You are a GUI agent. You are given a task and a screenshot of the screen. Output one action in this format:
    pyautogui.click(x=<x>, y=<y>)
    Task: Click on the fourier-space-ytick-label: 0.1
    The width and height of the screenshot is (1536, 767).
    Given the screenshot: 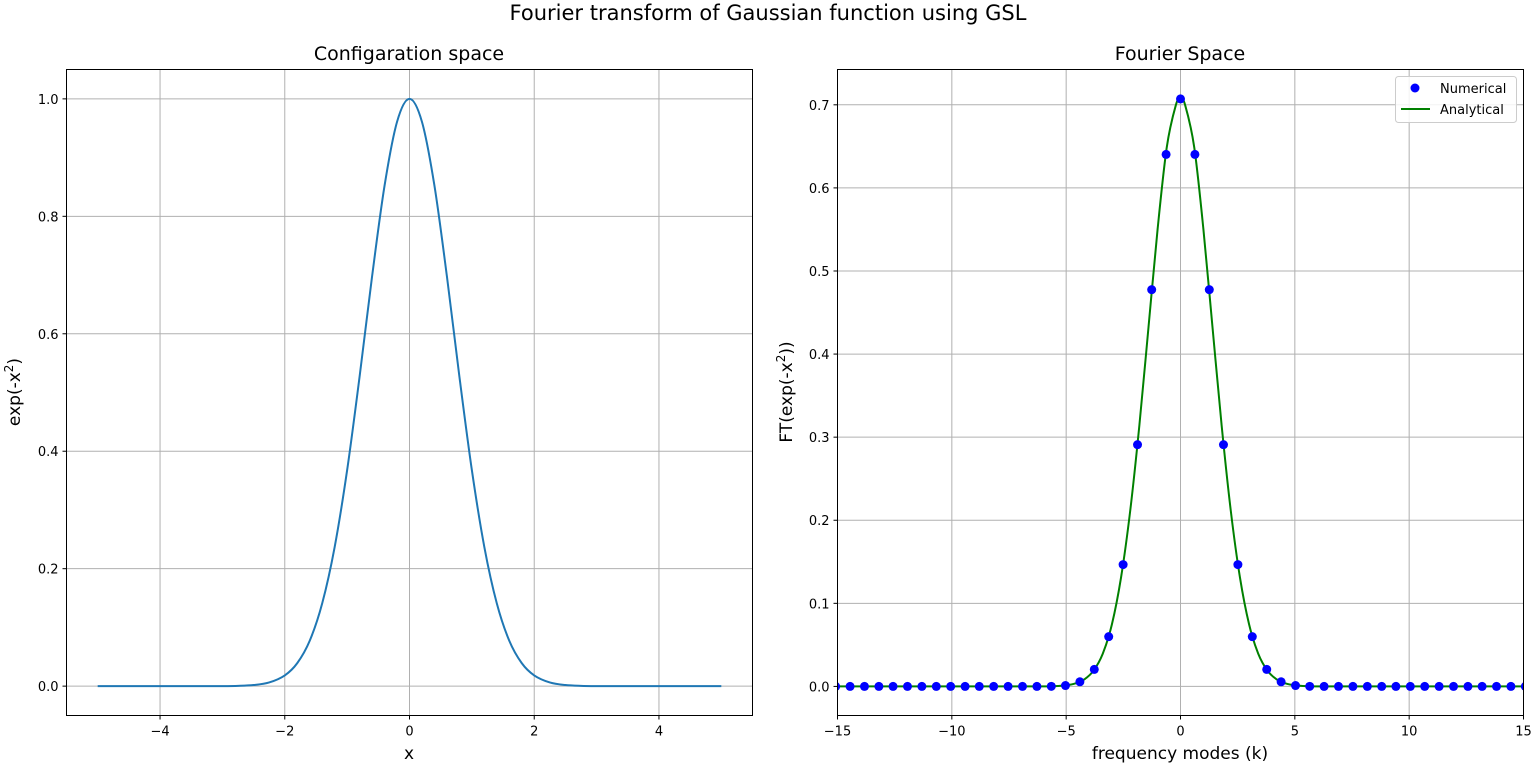 What is the action you would take?
    pyautogui.click(x=819, y=604)
    